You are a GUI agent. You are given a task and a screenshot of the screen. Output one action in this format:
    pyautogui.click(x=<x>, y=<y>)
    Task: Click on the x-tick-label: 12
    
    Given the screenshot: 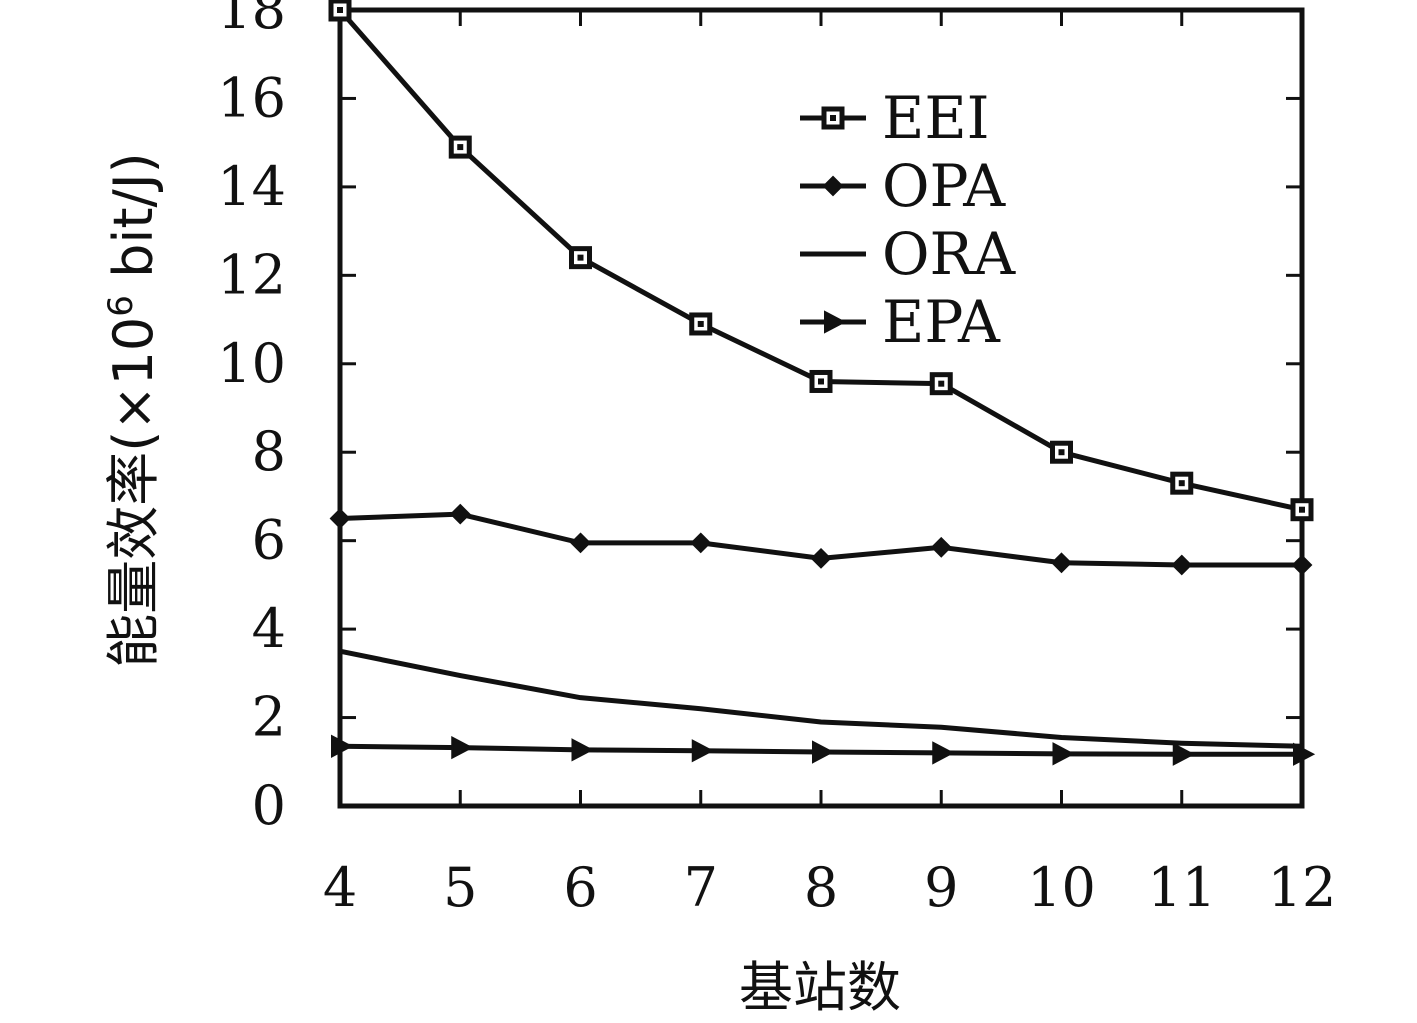 What is the action you would take?
    pyautogui.click(x=1302, y=887)
    